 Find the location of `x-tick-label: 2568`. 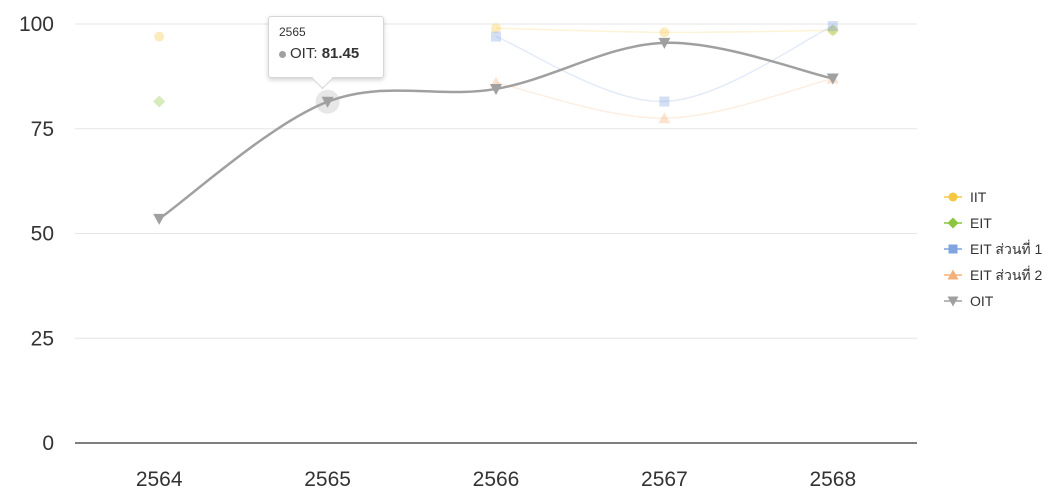

x-tick-label: 2568 is located at coordinates (832, 479).